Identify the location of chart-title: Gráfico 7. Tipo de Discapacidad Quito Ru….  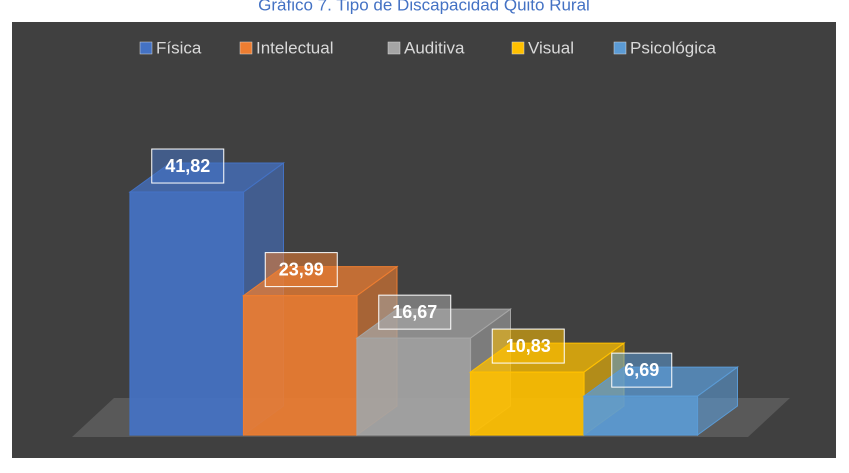
(424, 7).